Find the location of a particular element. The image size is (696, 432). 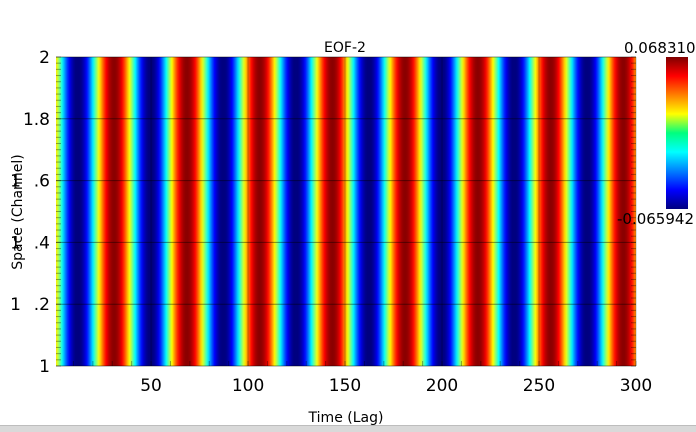

x-tick-label: 250 is located at coordinates (539, 386).